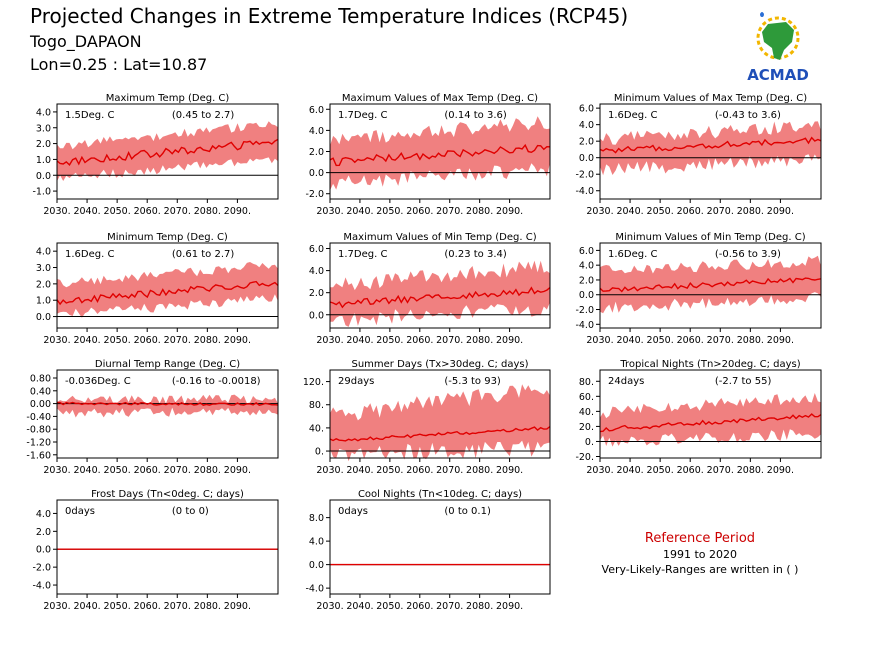 This screenshot has width=879, height=659. What do you see at coordinates (362, 115) in the screenshot?
I see `change-value-label: 1.7Deg. C` at bounding box center [362, 115].